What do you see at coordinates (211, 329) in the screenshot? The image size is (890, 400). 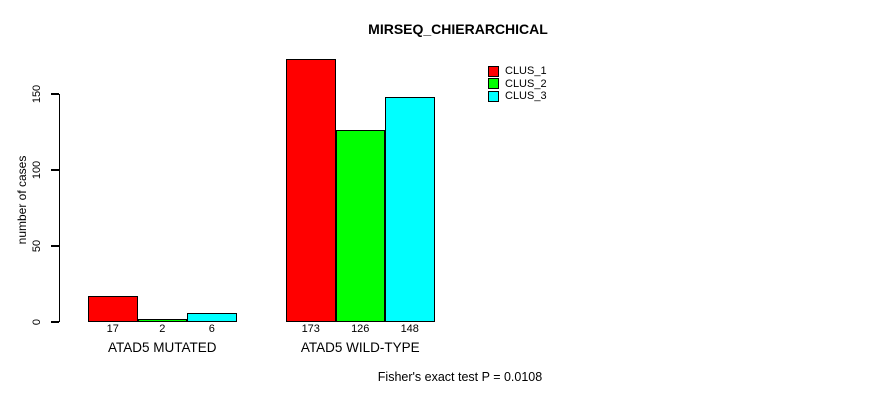 I see `bar-value-label: 6` at bounding box center [211, 329].